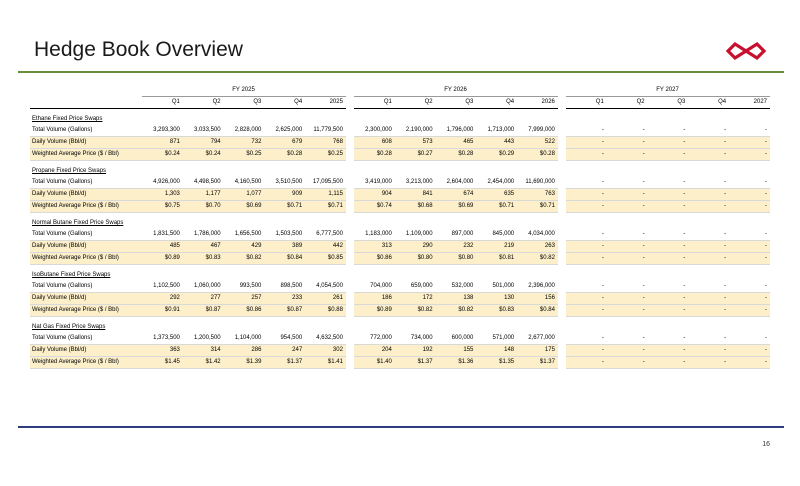  I want to click on table-cell: 1,786,000, so click(203, 235).